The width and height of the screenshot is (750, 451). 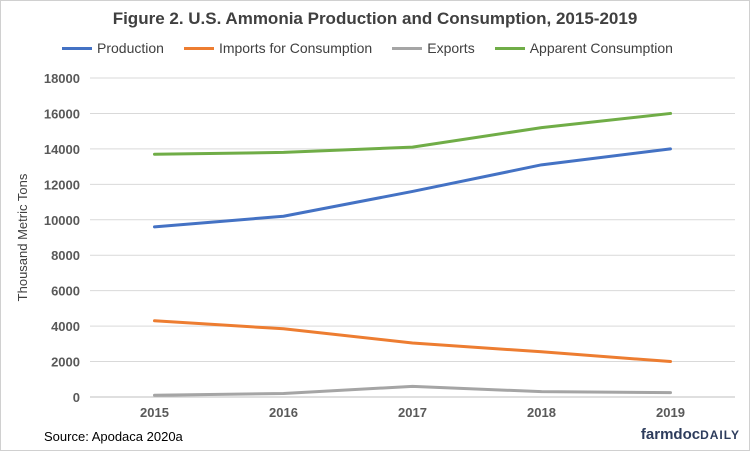 What do you see at coordinates (130, 48) in the screenshot?
I see `legend-label: Production` at bounding box center [130, 48].